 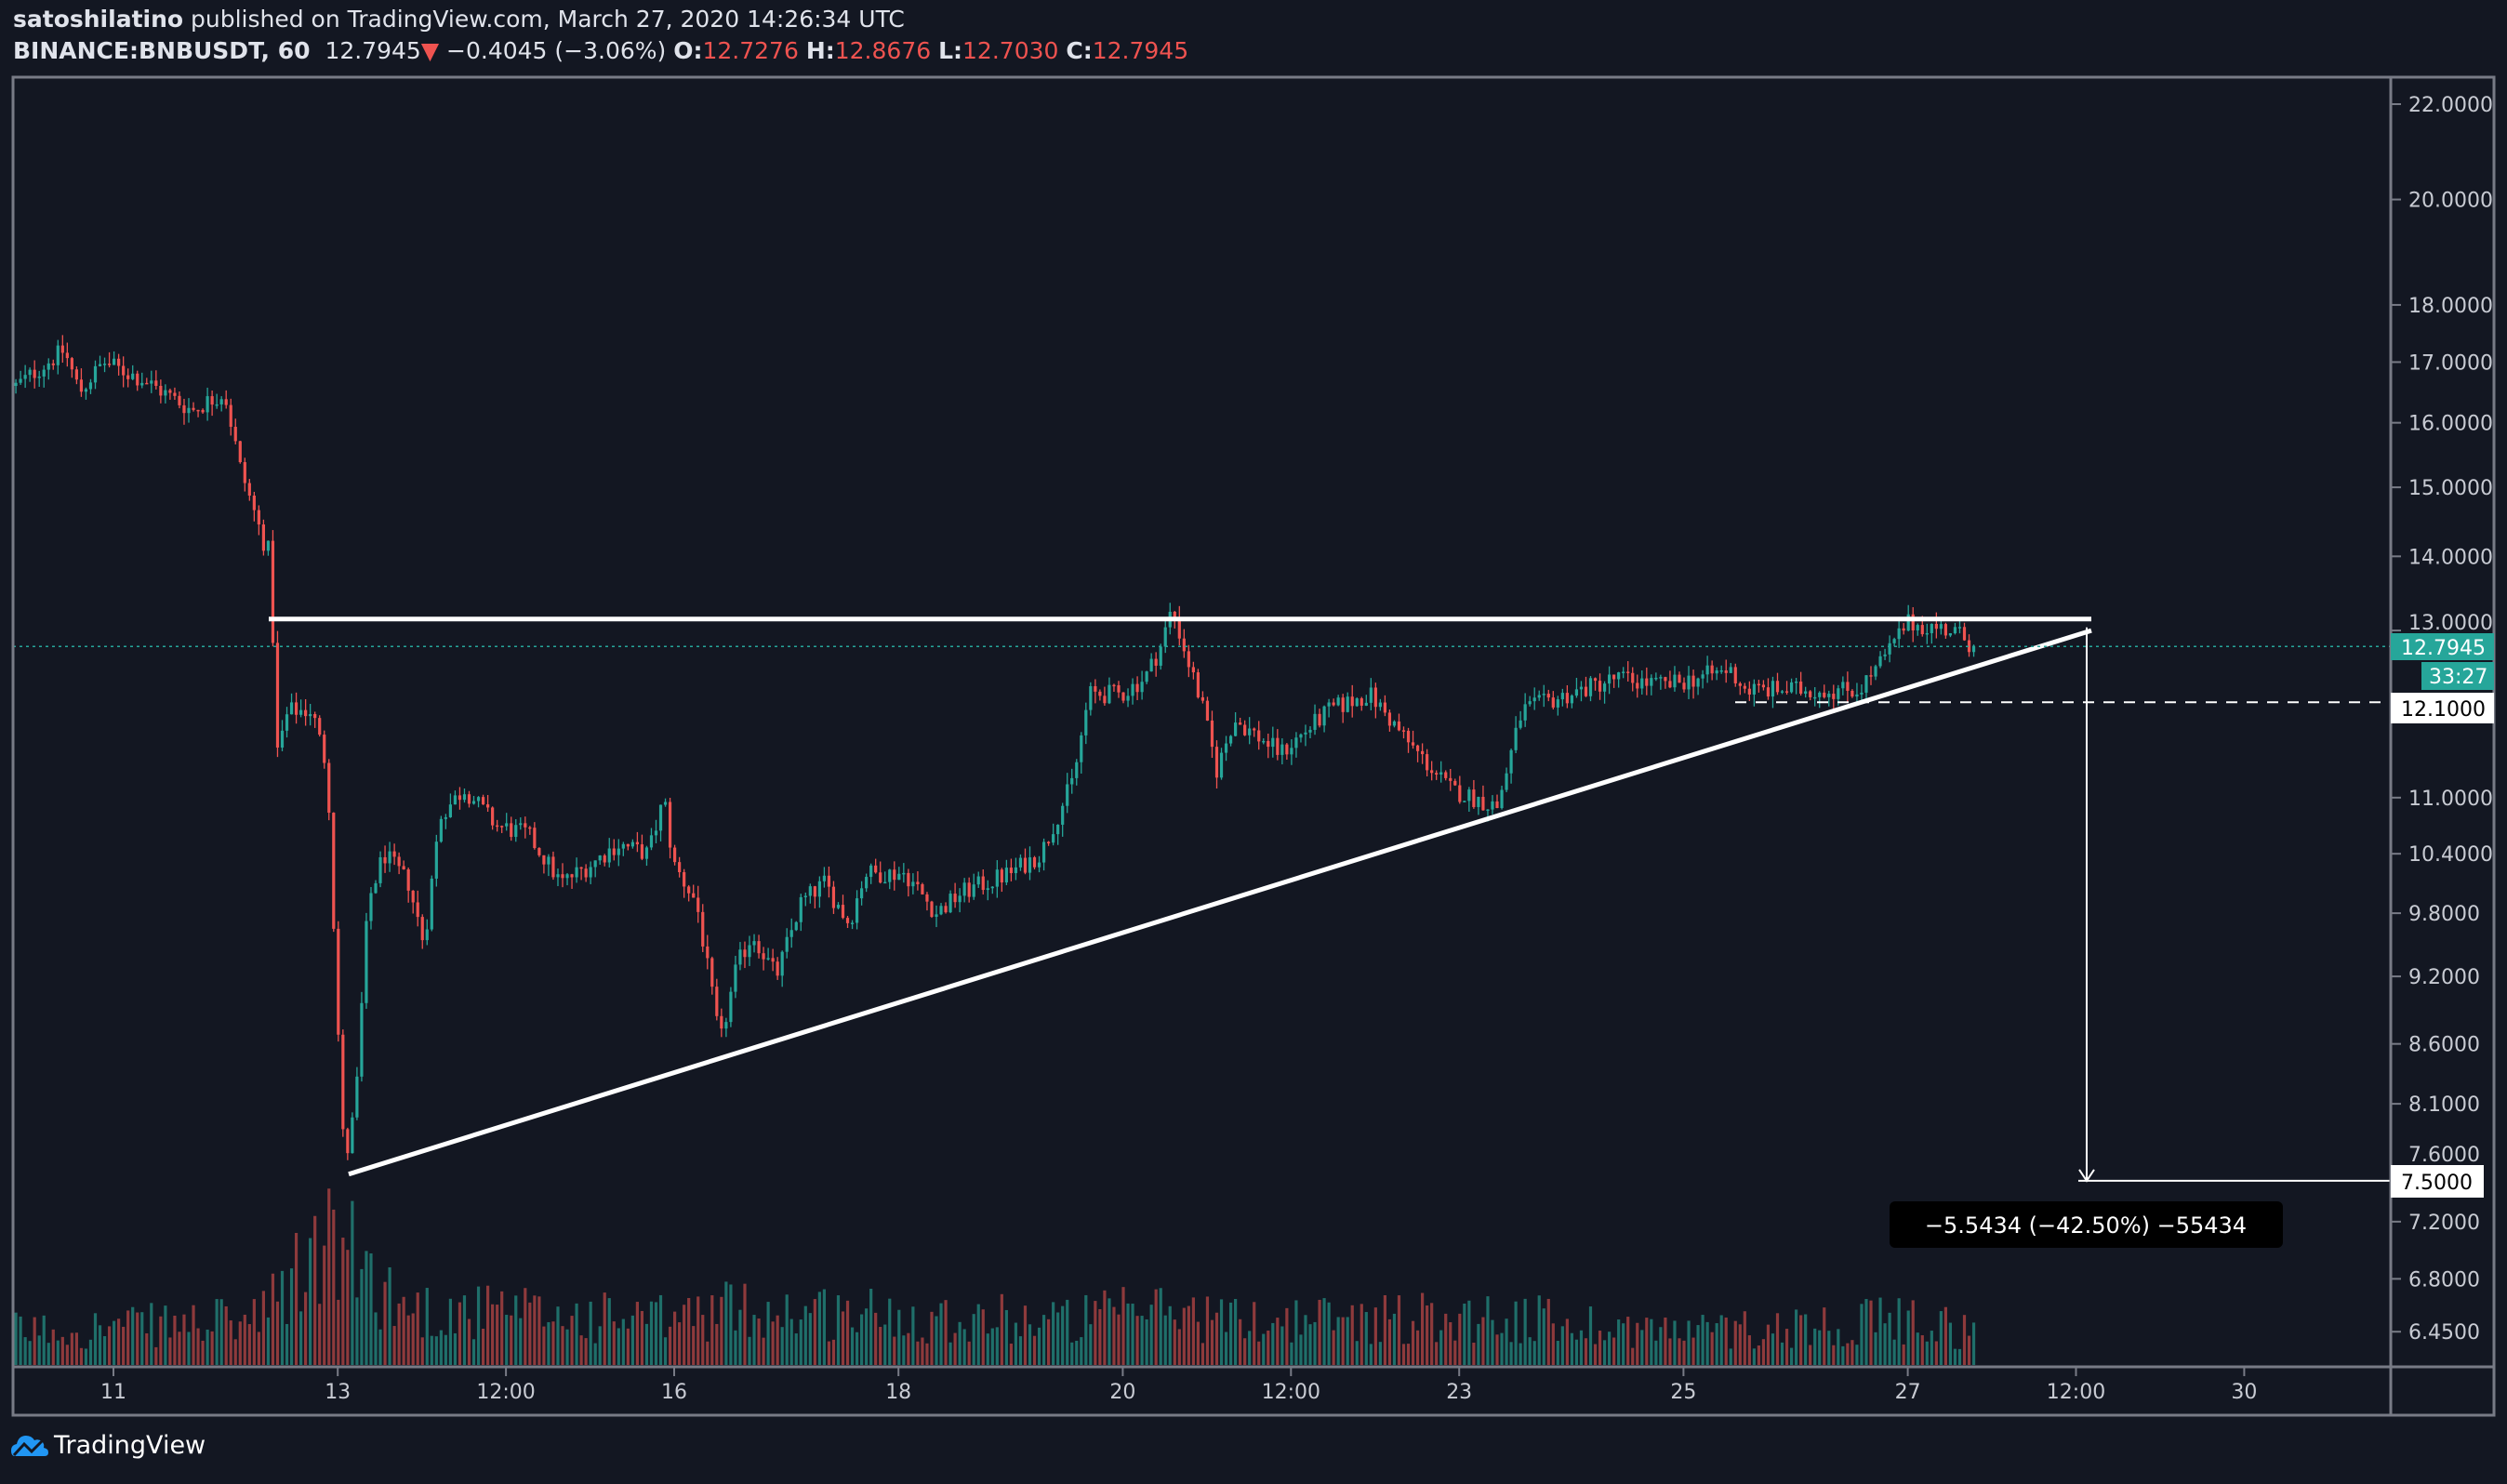 I want to click on tradingview-cloud-icon, so click(x=29, y=1446).